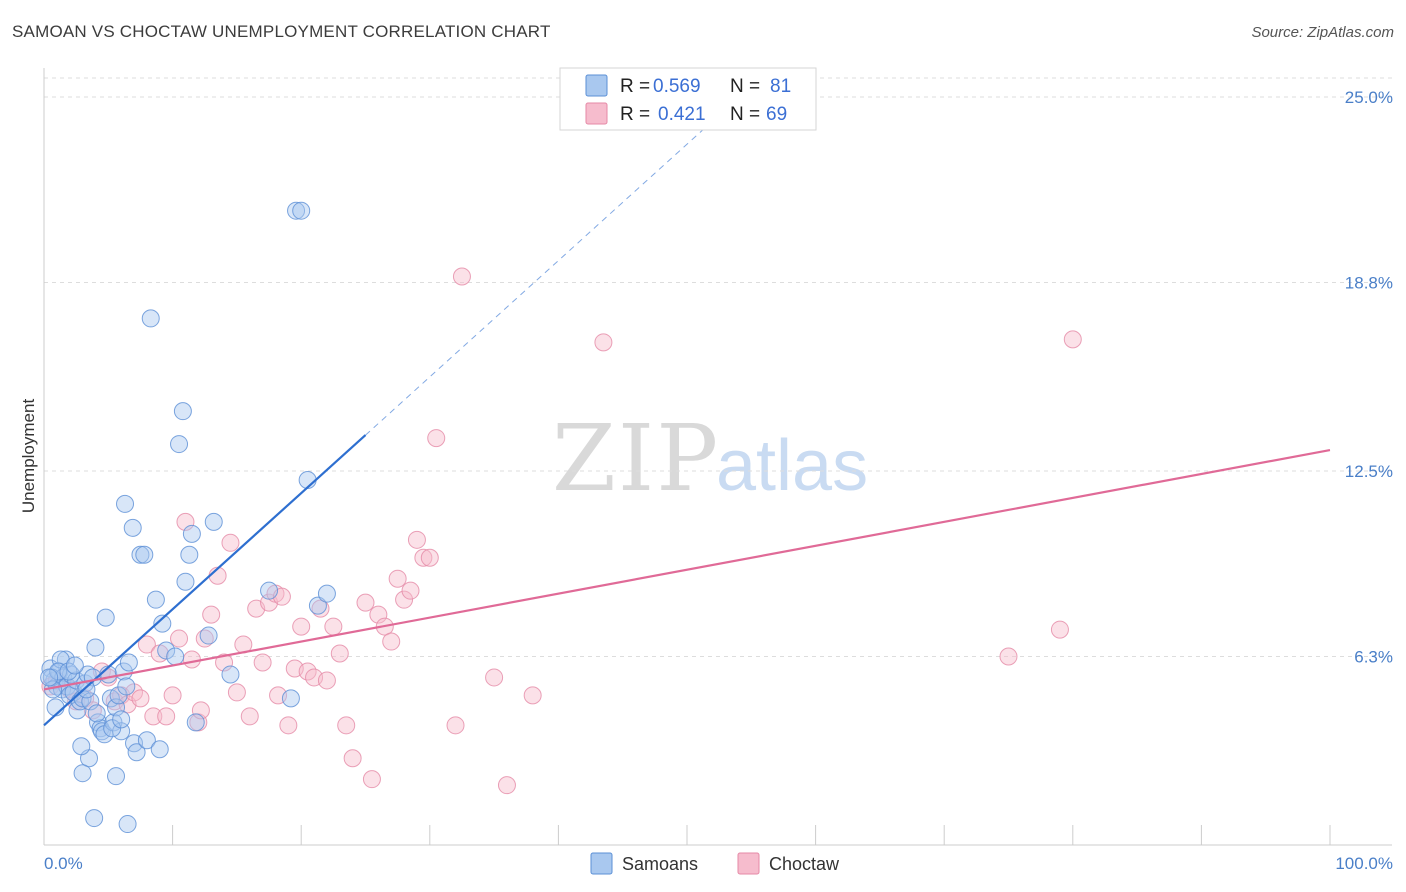 This screenshot has width=1406, height=892. Describe the element at coordinates (745, 114) in the screenshot. I see `legend-n-label-choctaw: N =` at that location.